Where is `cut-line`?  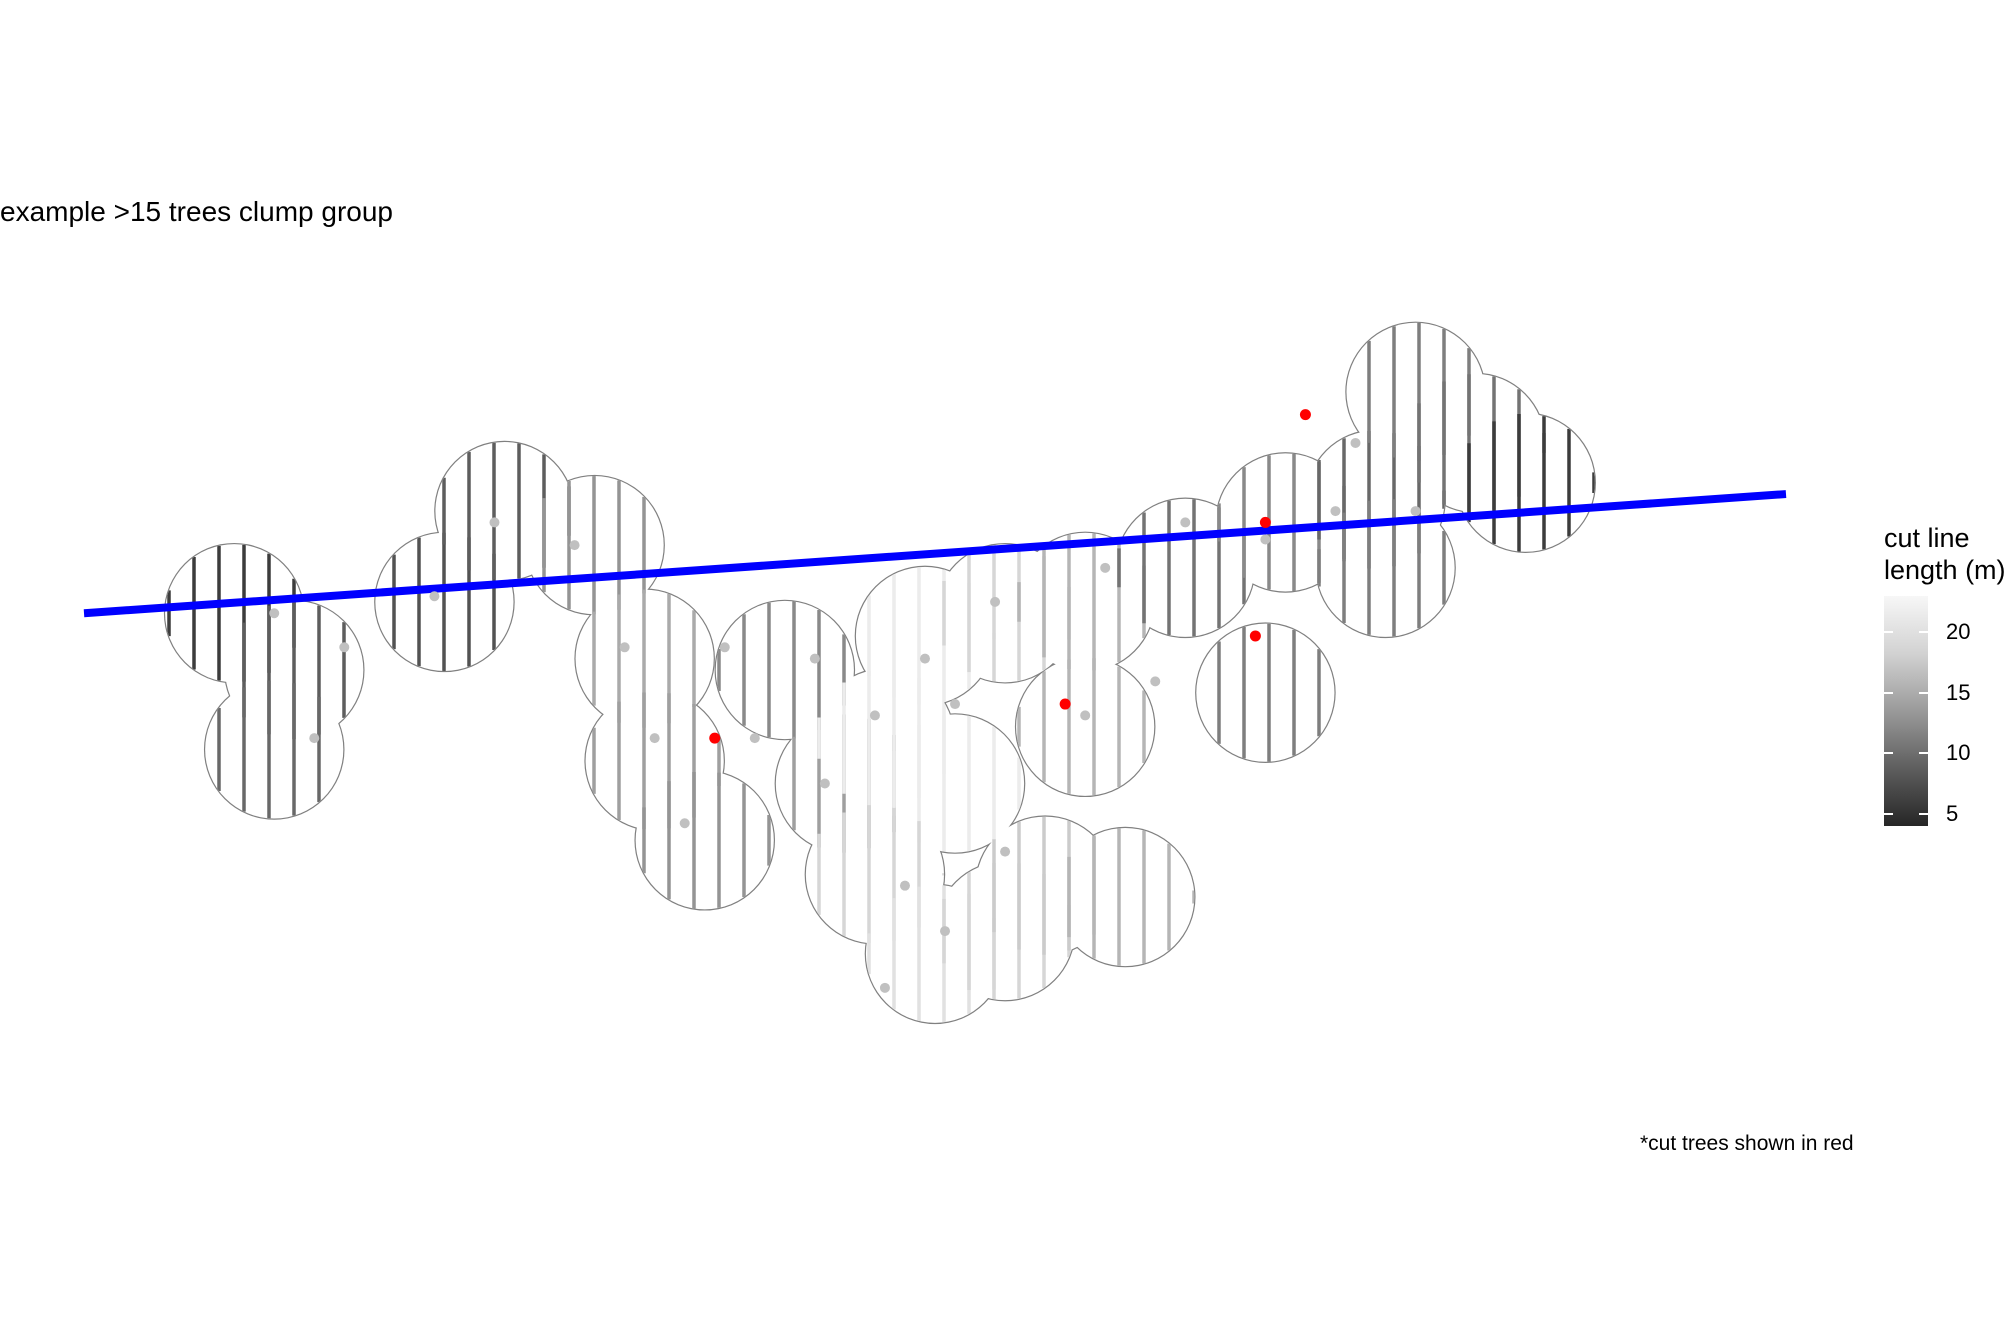
cut-line is located at coordinates (935, 554).